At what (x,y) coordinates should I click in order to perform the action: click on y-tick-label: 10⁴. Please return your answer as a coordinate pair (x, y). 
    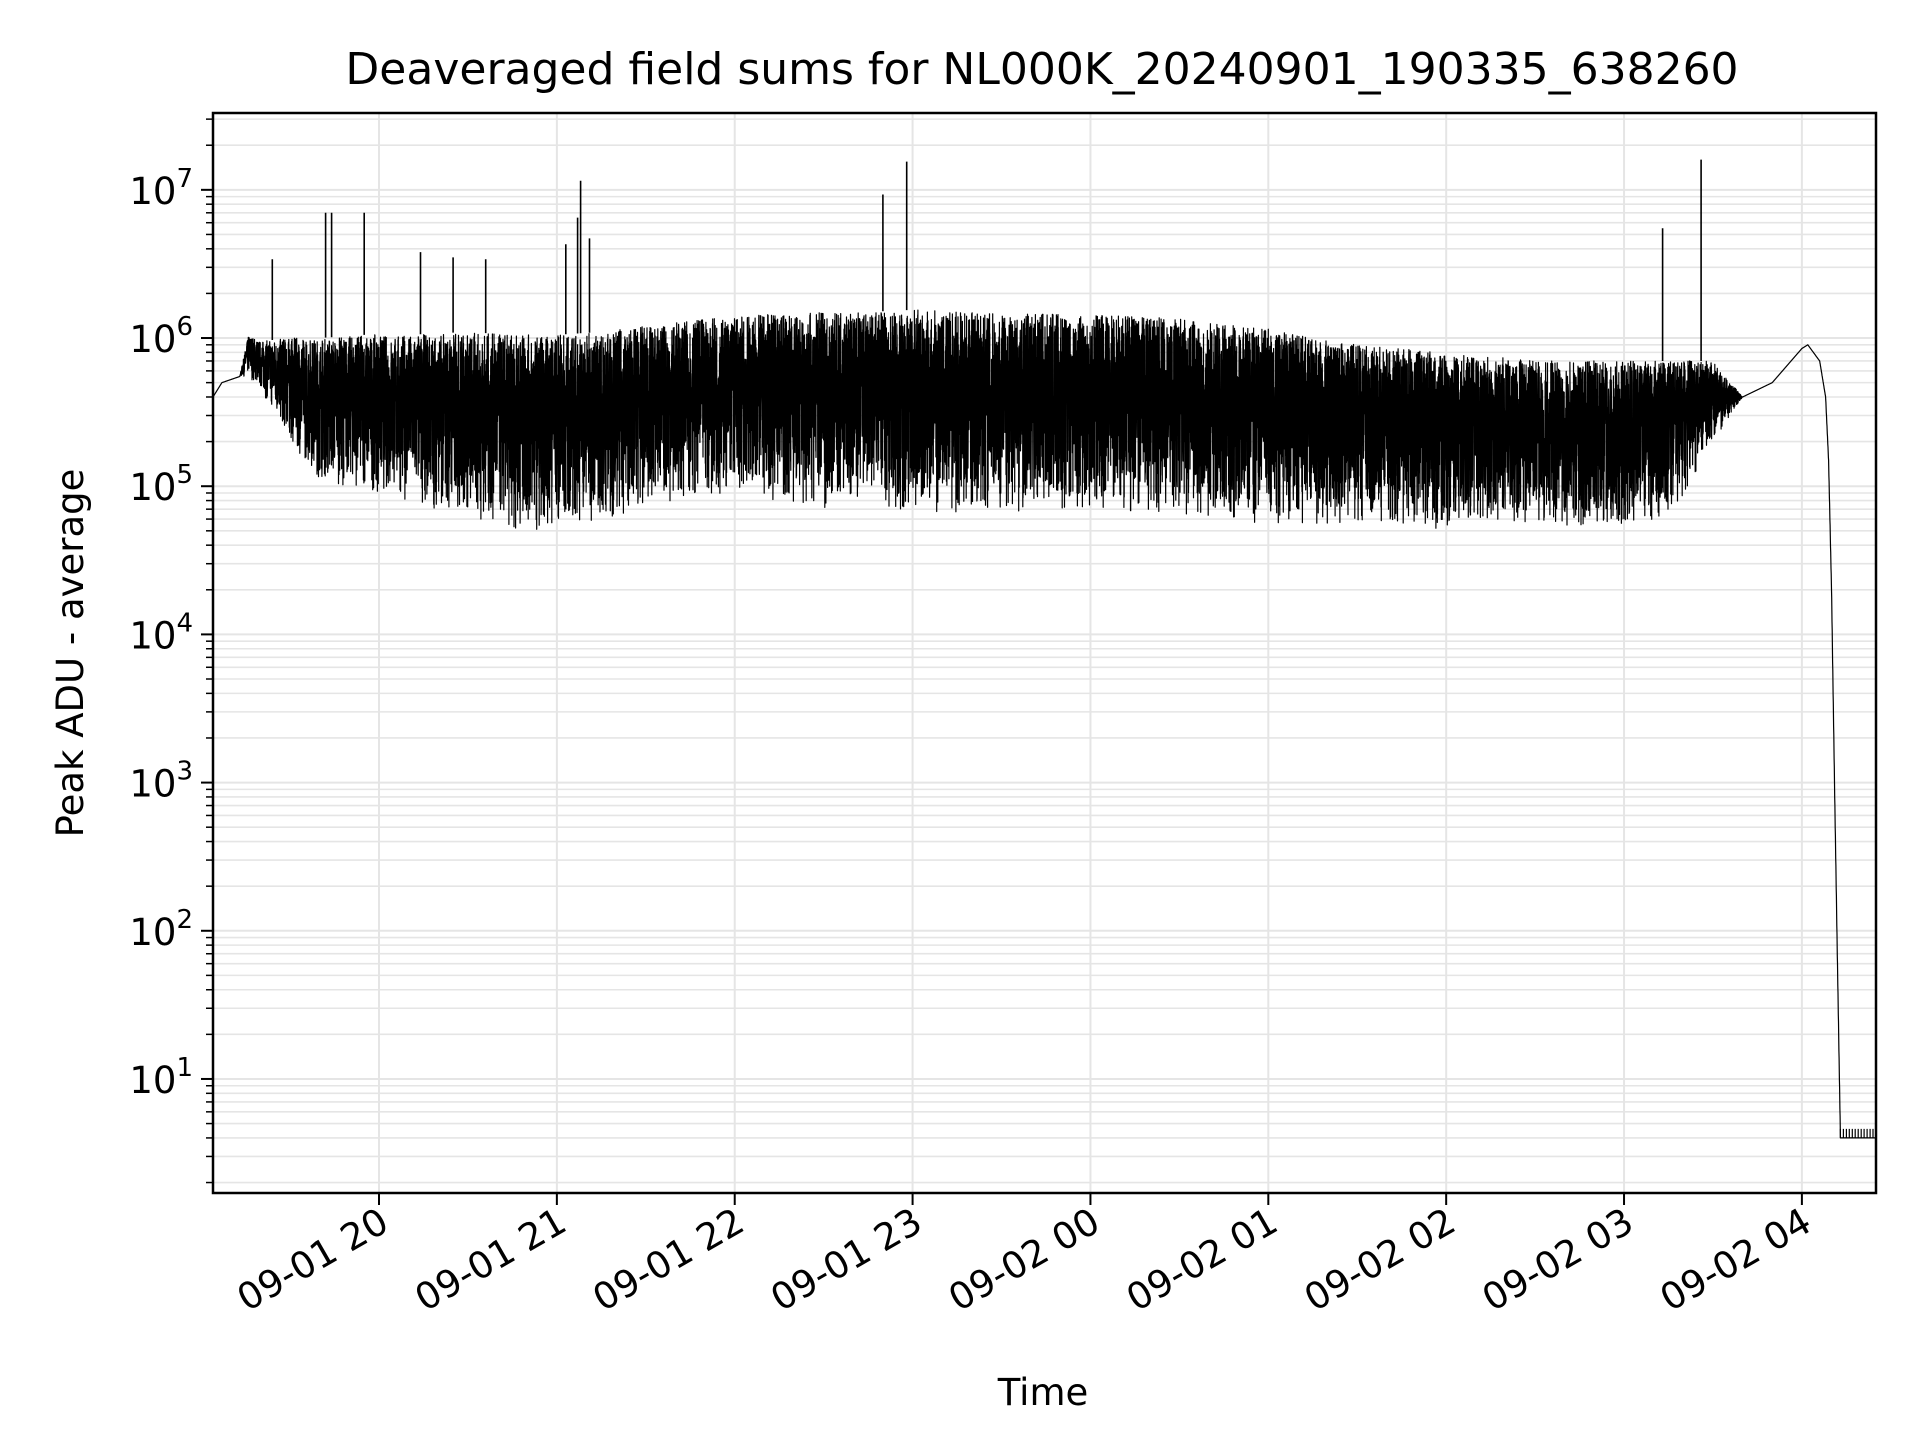
    Looking at the image, I should click on (161, 632).